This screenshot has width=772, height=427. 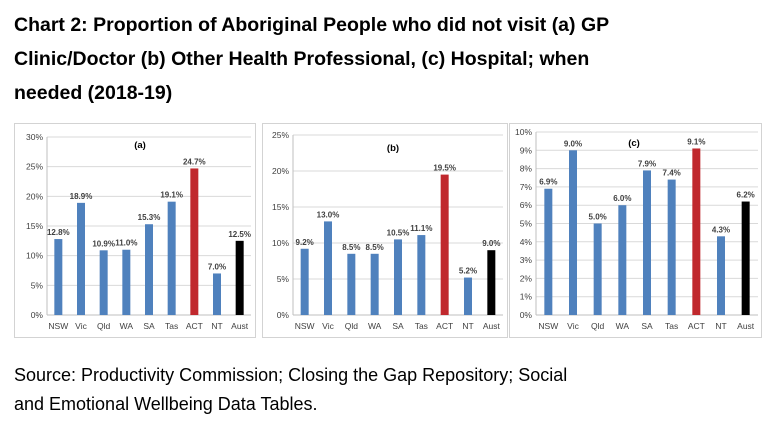 I want to click on y-tick-label: 30%, so click(x=34, y=137).